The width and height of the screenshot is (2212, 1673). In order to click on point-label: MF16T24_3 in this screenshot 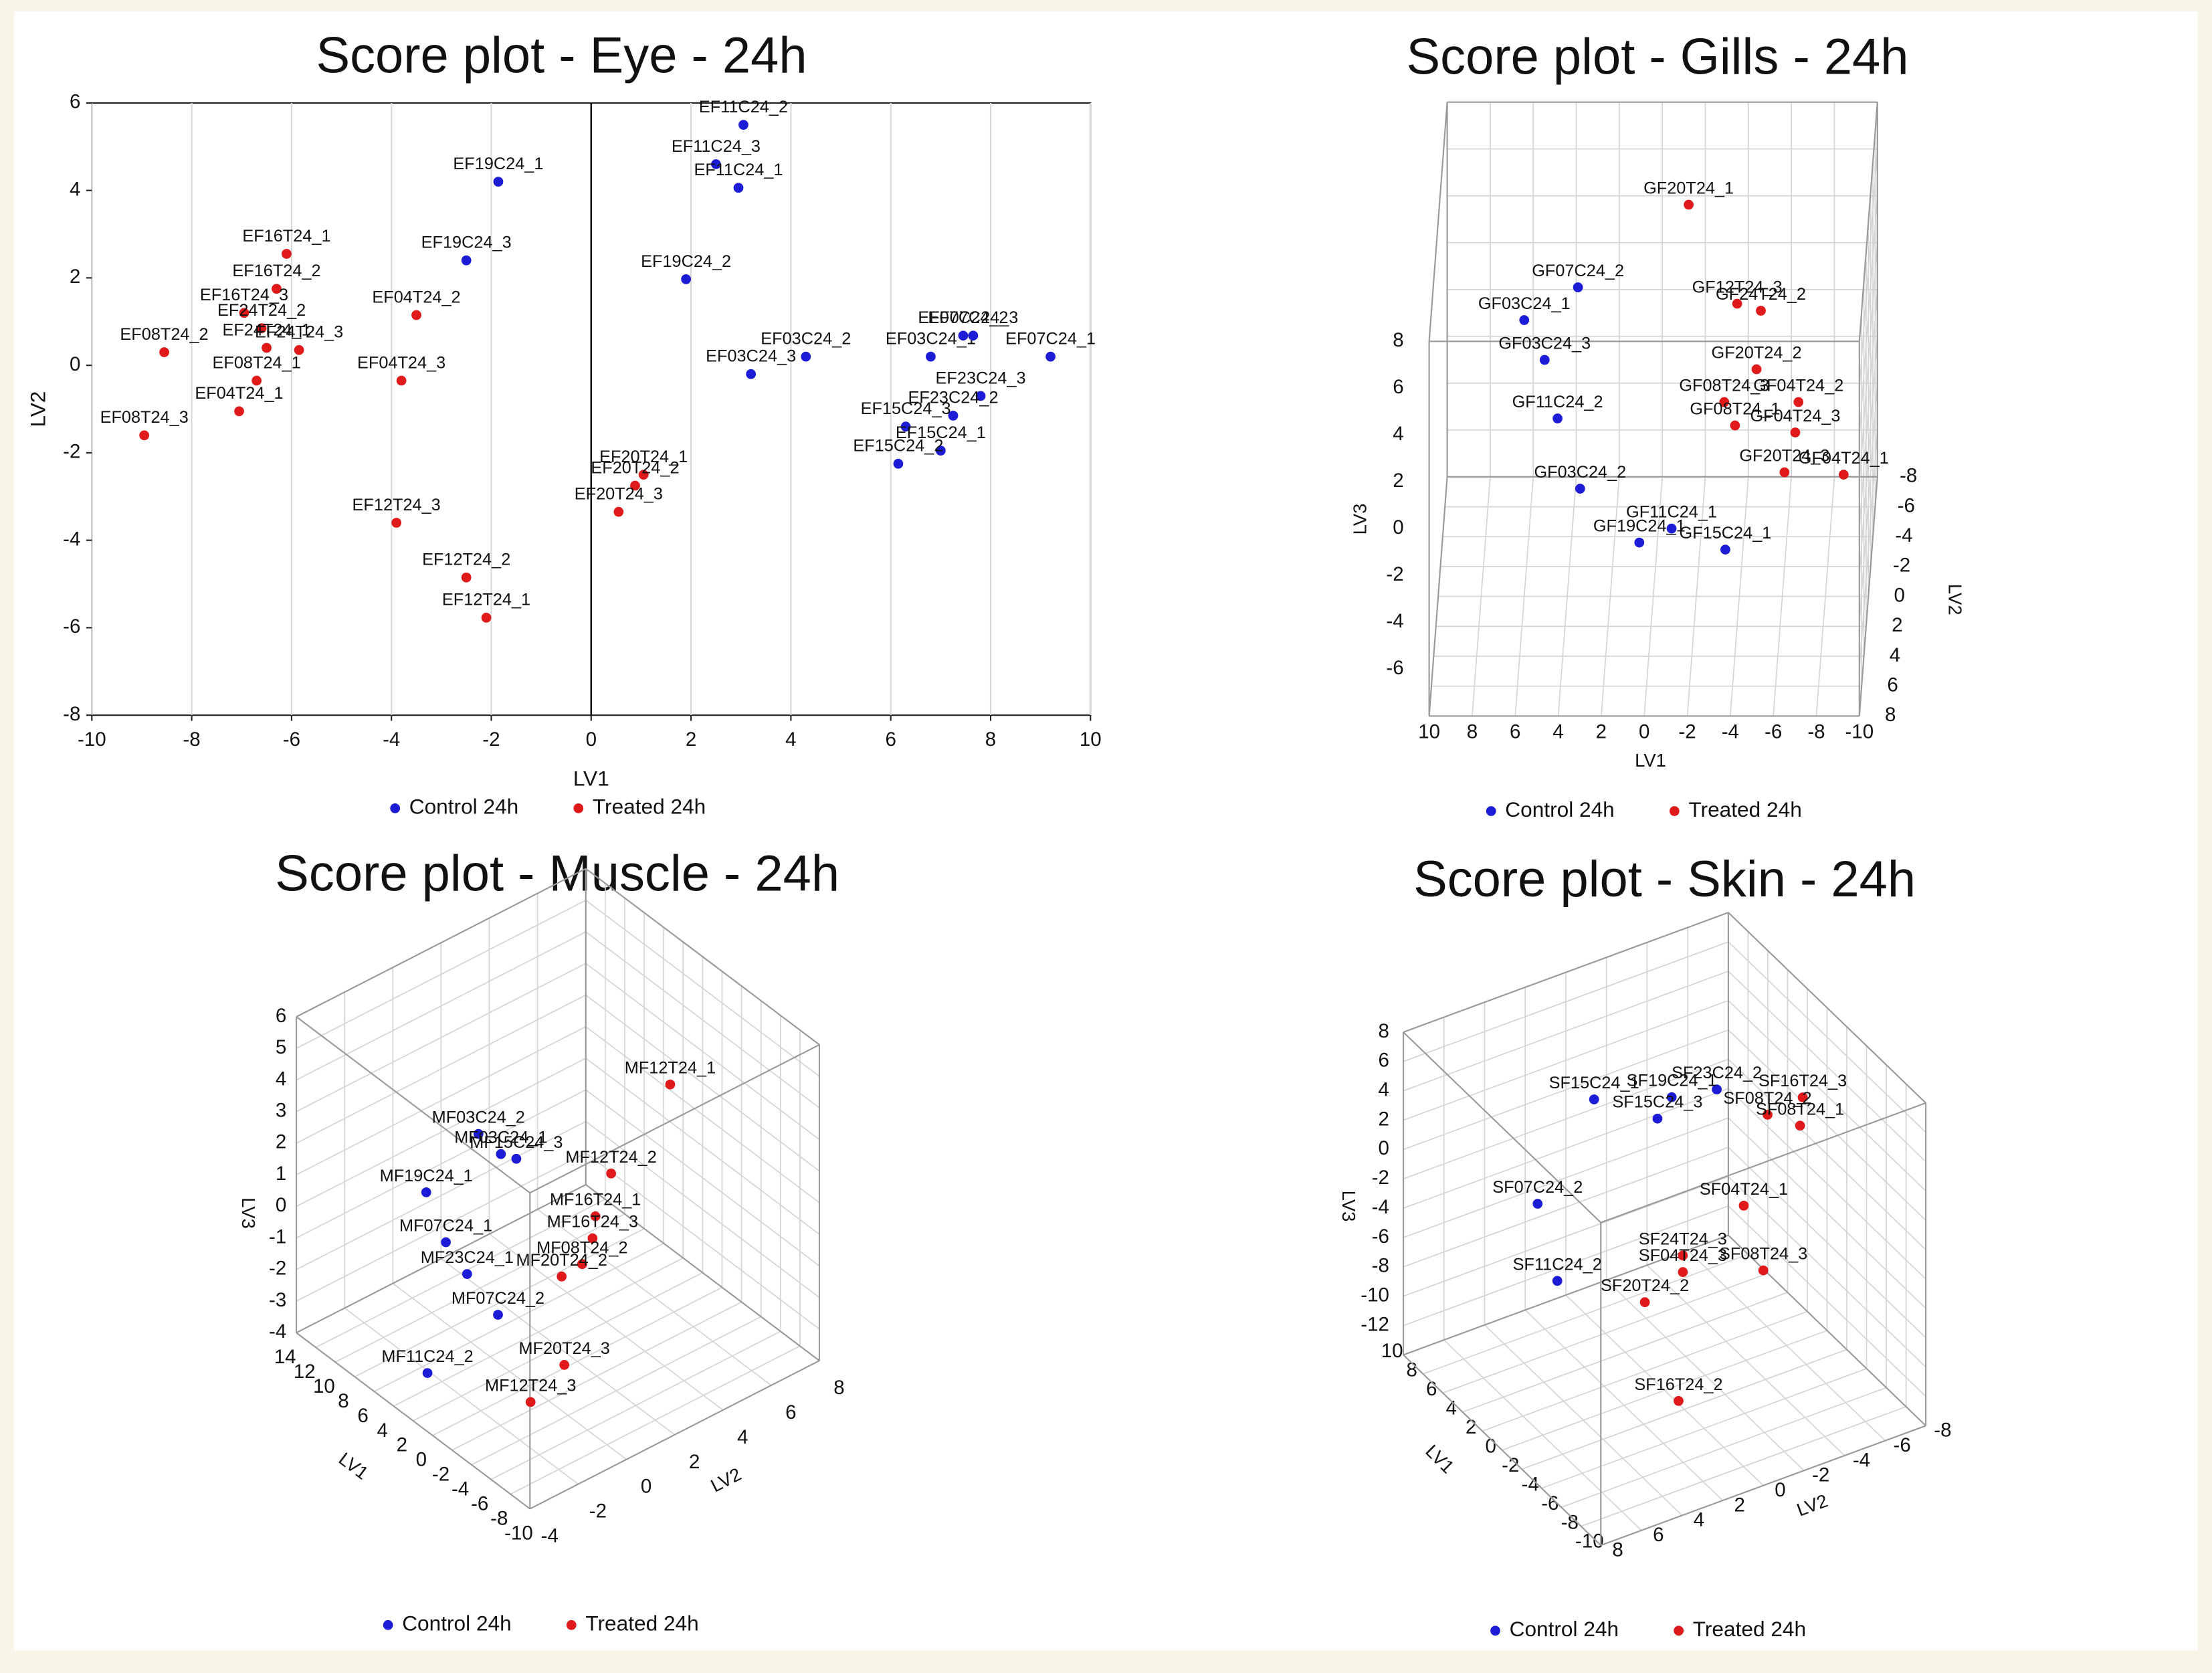, I will do `click(592, 1222)`.